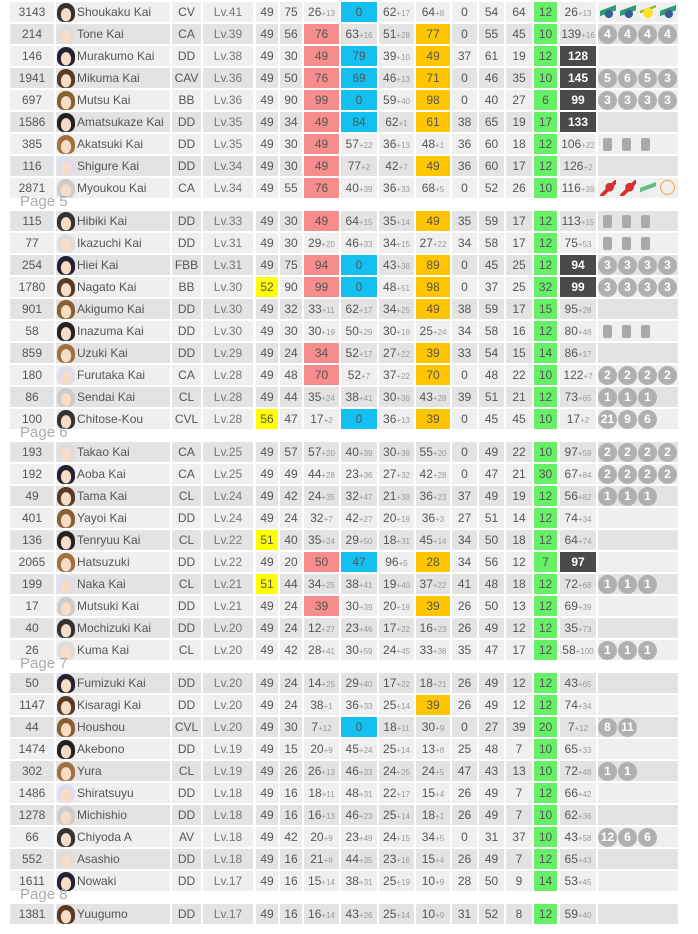 This screenshot has height=934, width=698. Describe the element at coordinates (106, 397) in the screenshot. I see `ship-name-text: Sendai Kai` at that location.